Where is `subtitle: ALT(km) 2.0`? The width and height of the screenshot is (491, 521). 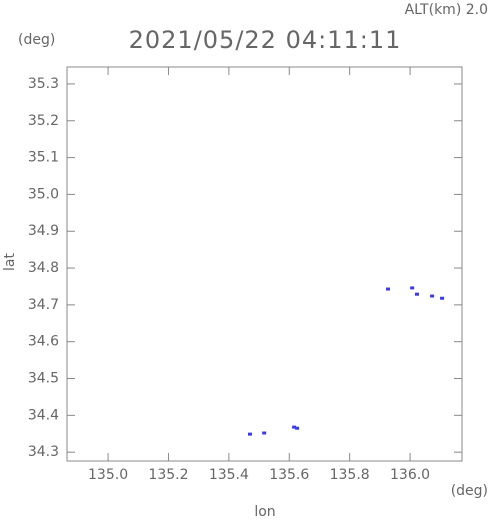 subtitle: ALT(km) 2.0 is located at coordinates (446, 10).